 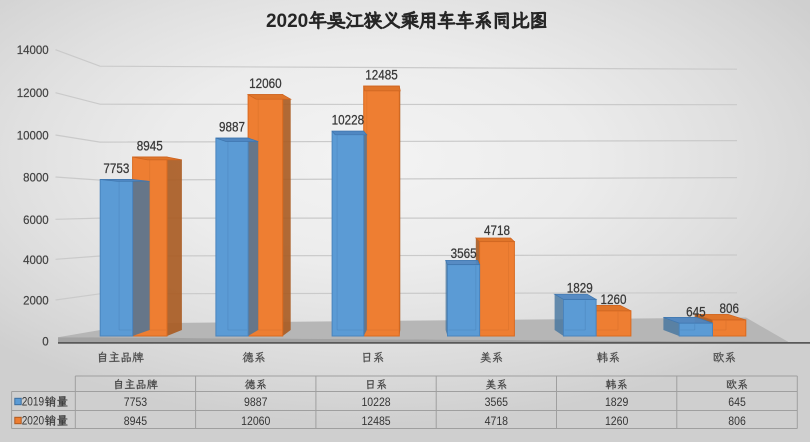 I want to click on svg-text: 4000, so click(x=36, y=260).